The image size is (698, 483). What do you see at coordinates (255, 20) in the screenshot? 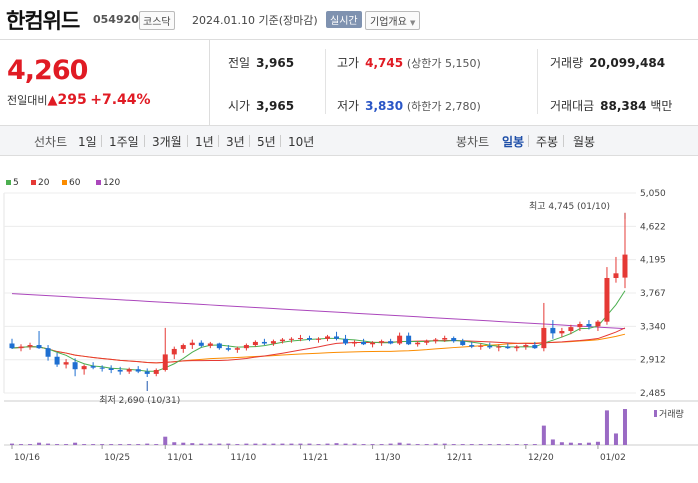
I see `quote-date: 2024.01.10 기준(장마감)` at bounding box center [255, 20].